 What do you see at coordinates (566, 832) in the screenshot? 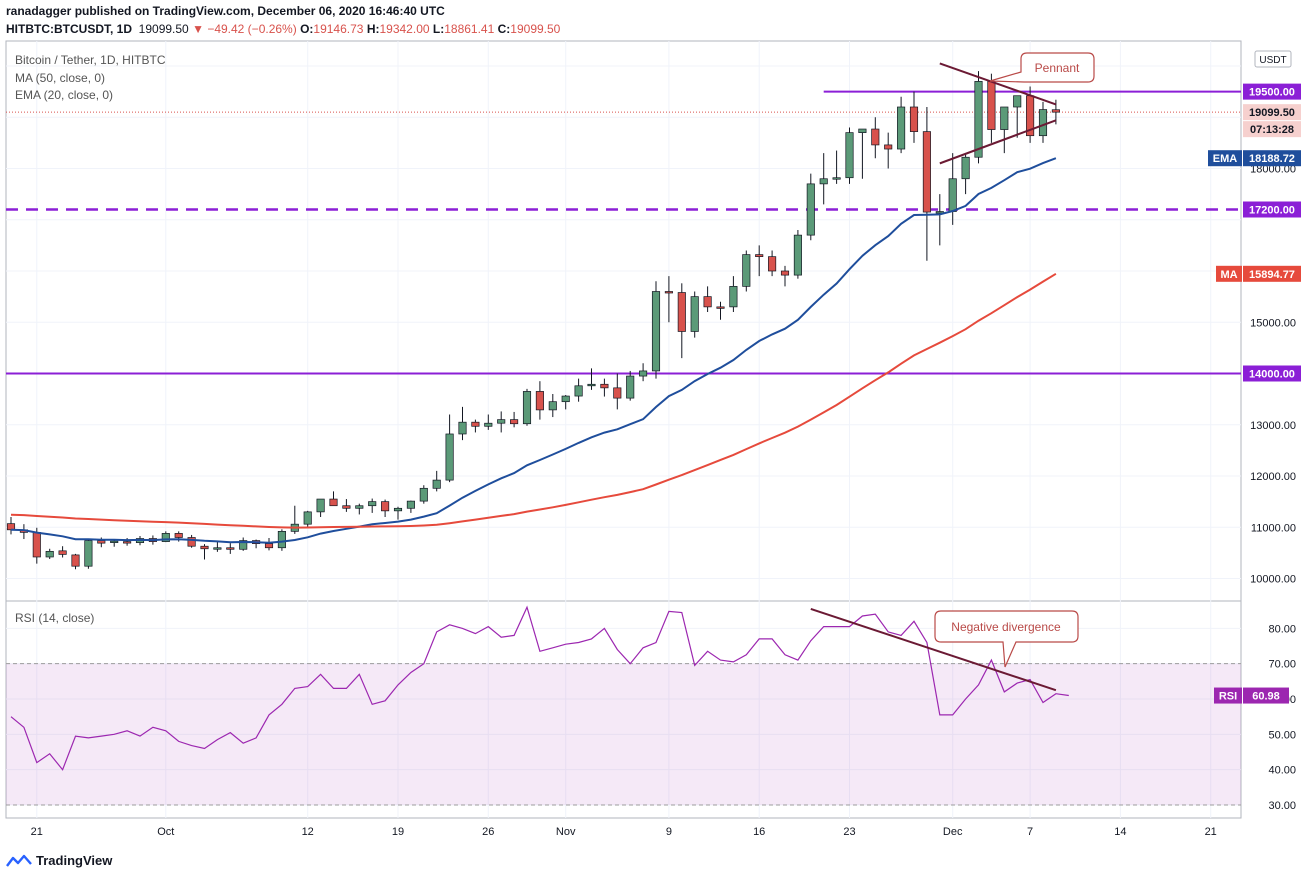
I see `time-tick-label: Nov` at bounding box center [566, 832].